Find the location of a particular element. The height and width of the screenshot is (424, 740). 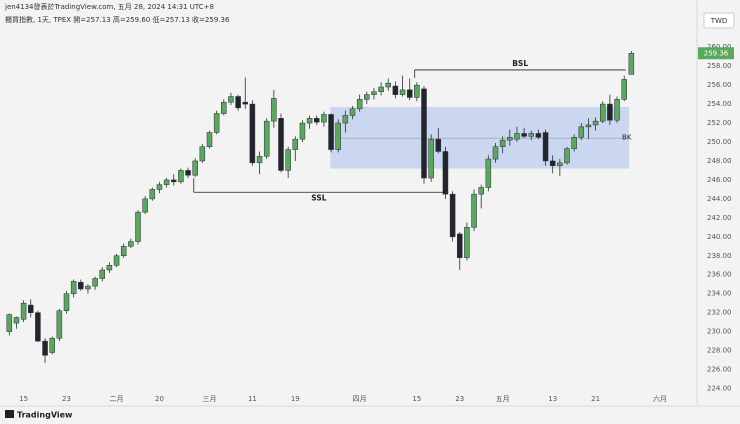

brand-logo is located at coordinates (9, 414).